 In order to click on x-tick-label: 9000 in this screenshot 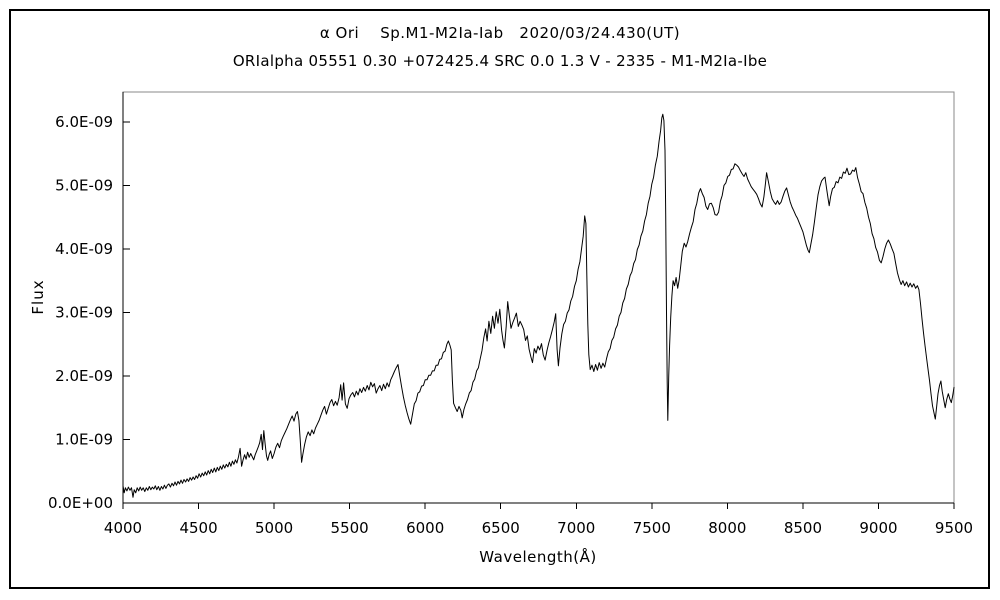, I will do `click(878, 528)`.